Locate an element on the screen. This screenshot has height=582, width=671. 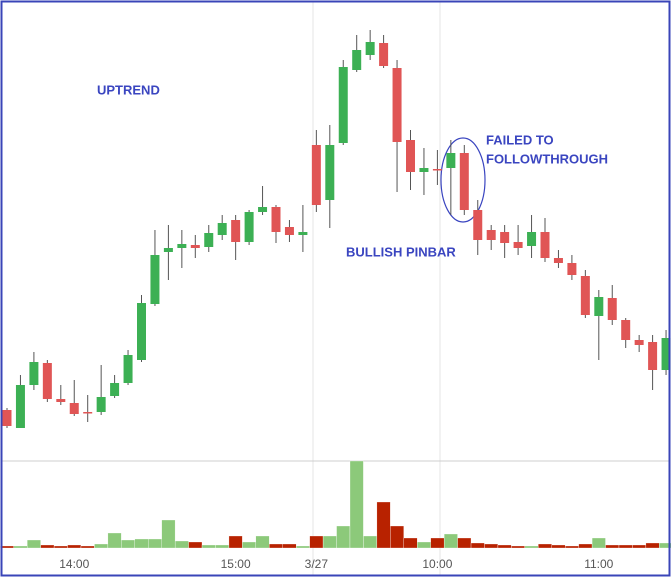
annotation: UPTREND is located at coordinates (128, 89).